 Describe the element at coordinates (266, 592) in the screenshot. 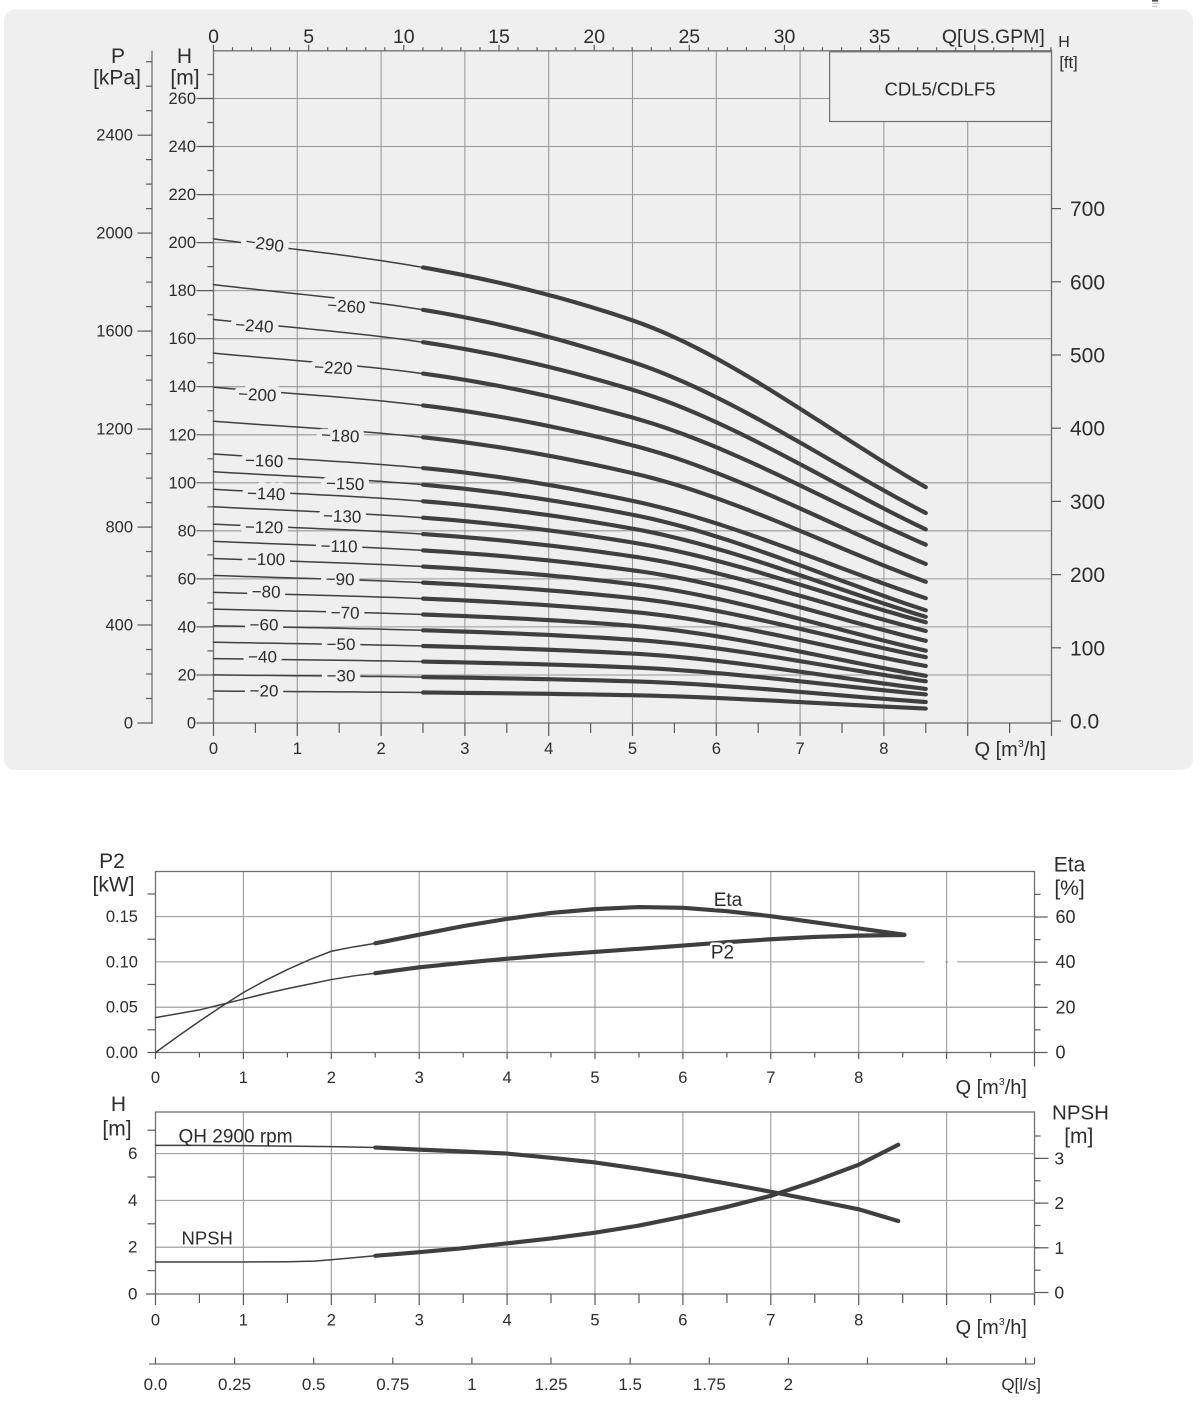

I see `svg-text: −80` at that location.